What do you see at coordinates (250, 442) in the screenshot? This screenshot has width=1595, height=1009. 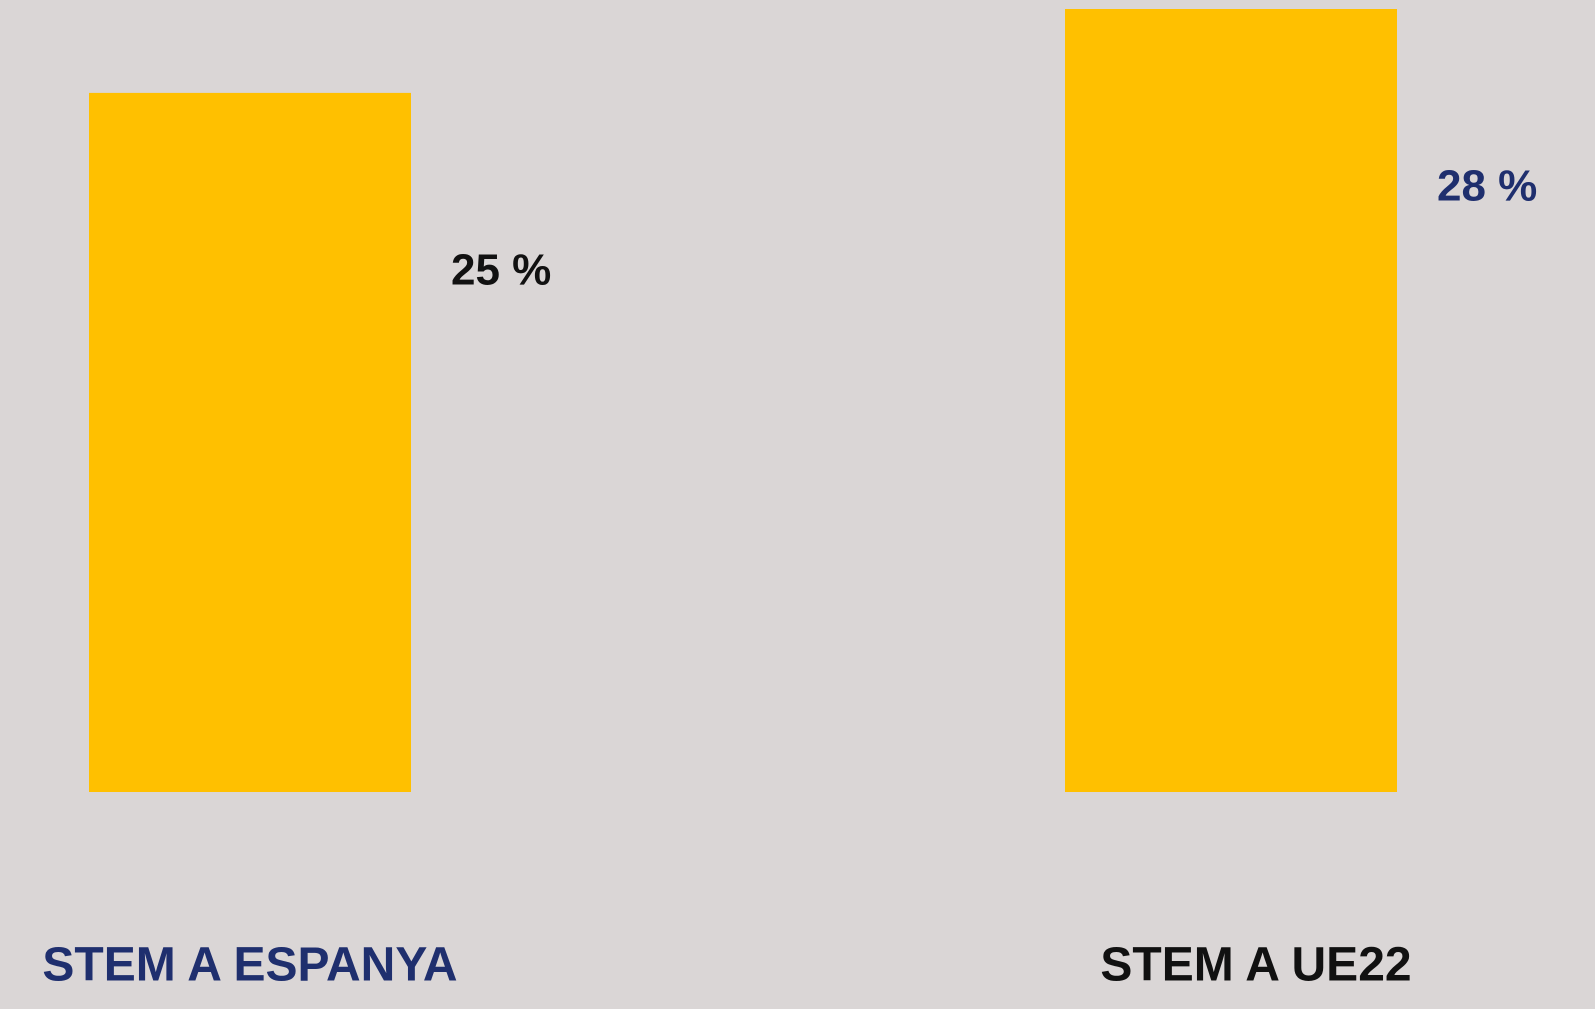 I see `bar` at bounding box center [250, 442].